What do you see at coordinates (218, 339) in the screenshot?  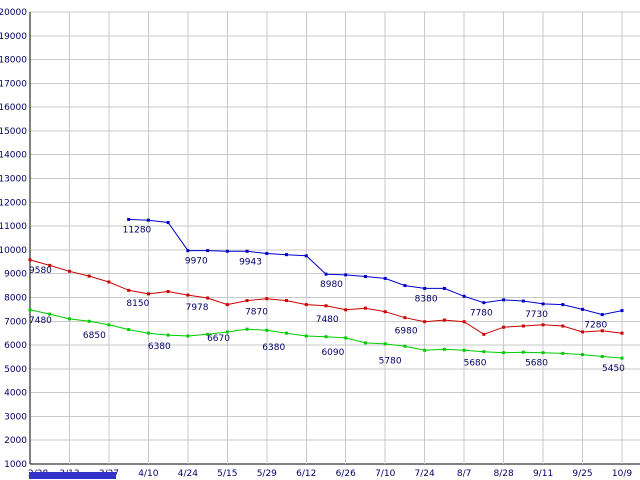 I see `point-value-label: 6670` at bounding box center [218, 339].